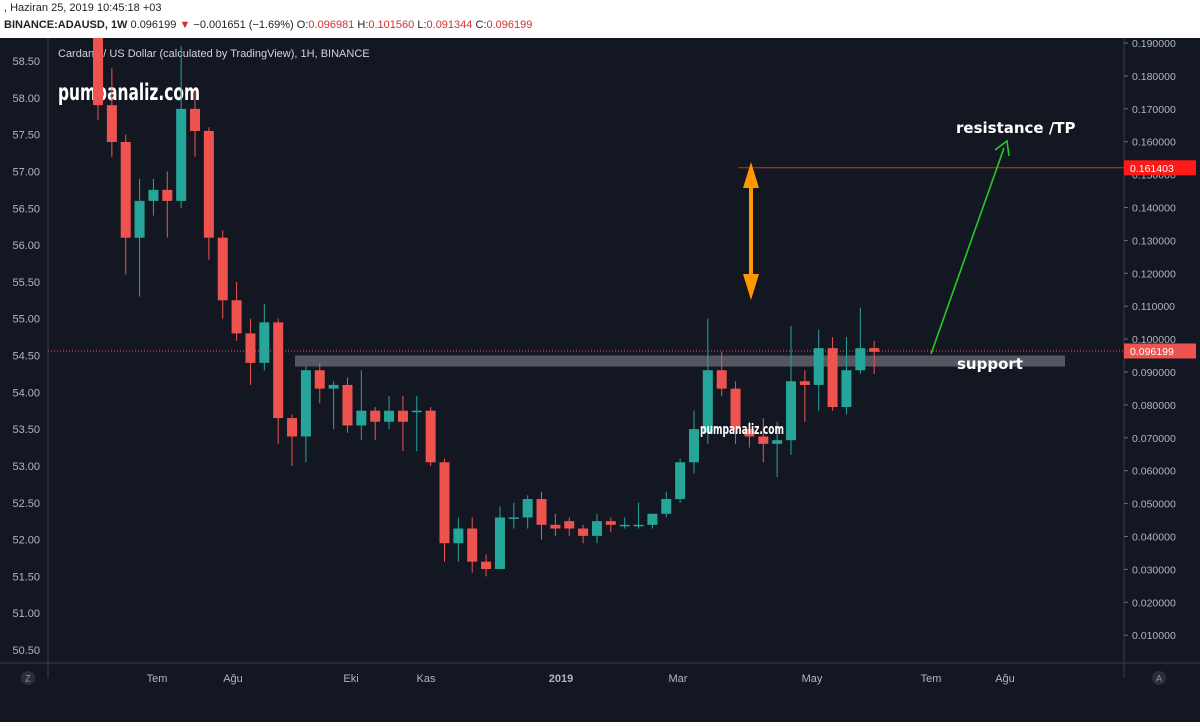  I want to click on svg-text: 0.096199, so click(1152, 352).